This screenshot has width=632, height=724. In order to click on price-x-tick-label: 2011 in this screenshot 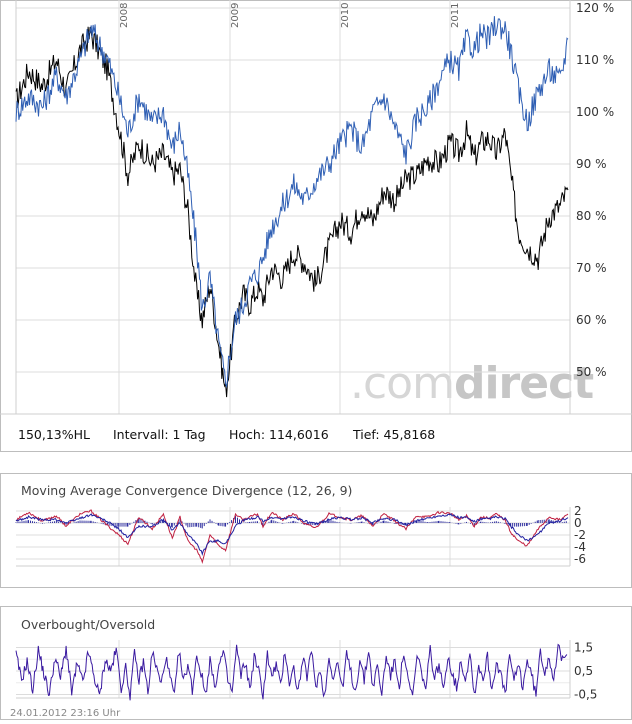, I will do `click(455, 15)`.